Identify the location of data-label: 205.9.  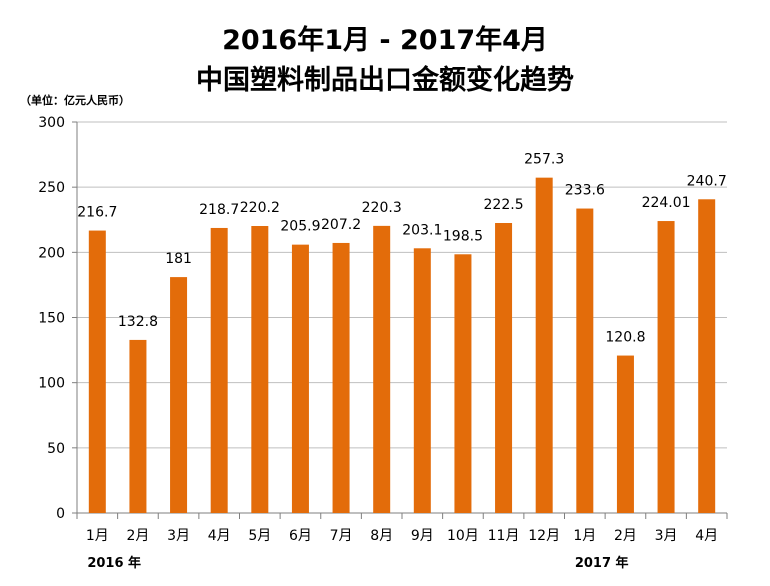
(300, 227).